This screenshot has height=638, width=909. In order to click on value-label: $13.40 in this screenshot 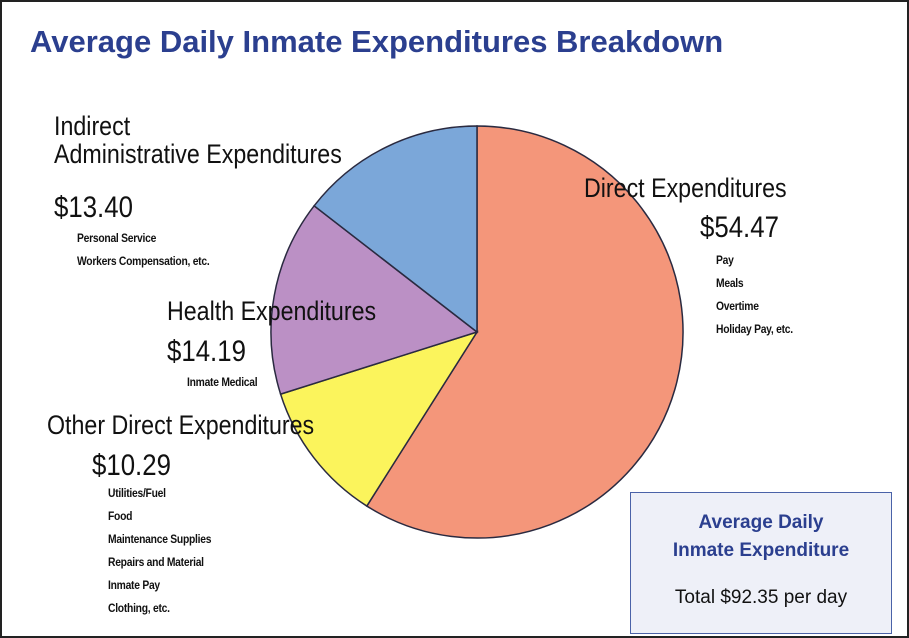, I will do `click(93, 207)`.